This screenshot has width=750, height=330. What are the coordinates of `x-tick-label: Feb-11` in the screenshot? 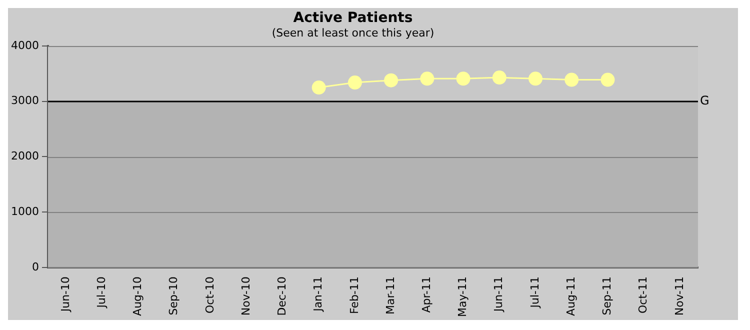 It's located at (354, 295).